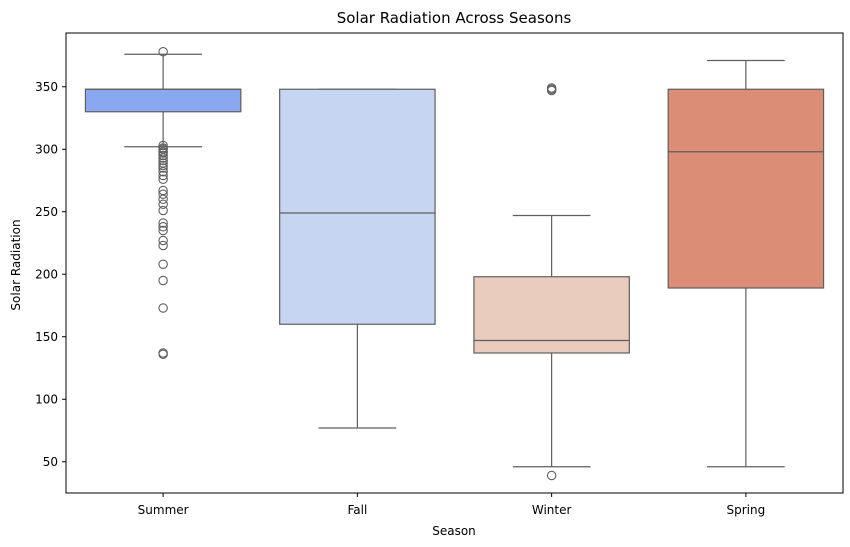  Describe the element at coordinates (46, 274) in the screenshot. I see `y-tick-label: 200` at that location.